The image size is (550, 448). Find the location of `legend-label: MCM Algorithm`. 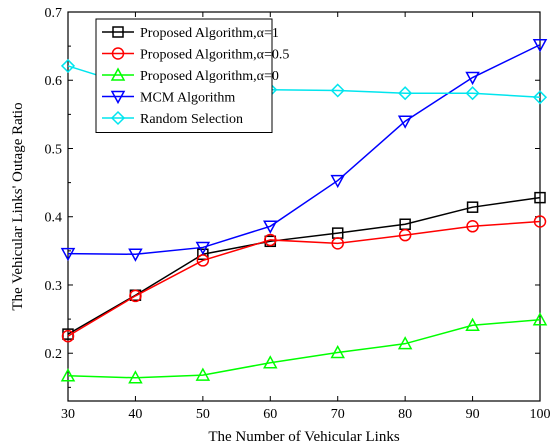

legend-label: MCM Algorithm is located at coordinates (187, 98).